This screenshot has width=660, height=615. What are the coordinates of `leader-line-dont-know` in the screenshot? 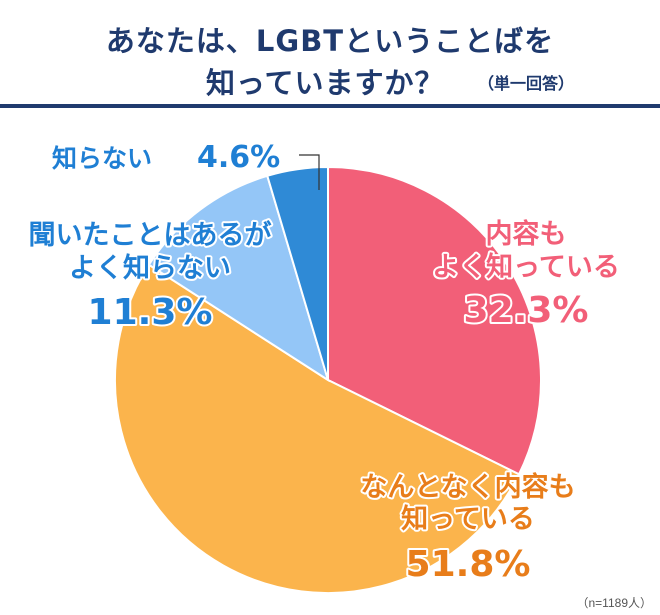 It's located at (309, 172).